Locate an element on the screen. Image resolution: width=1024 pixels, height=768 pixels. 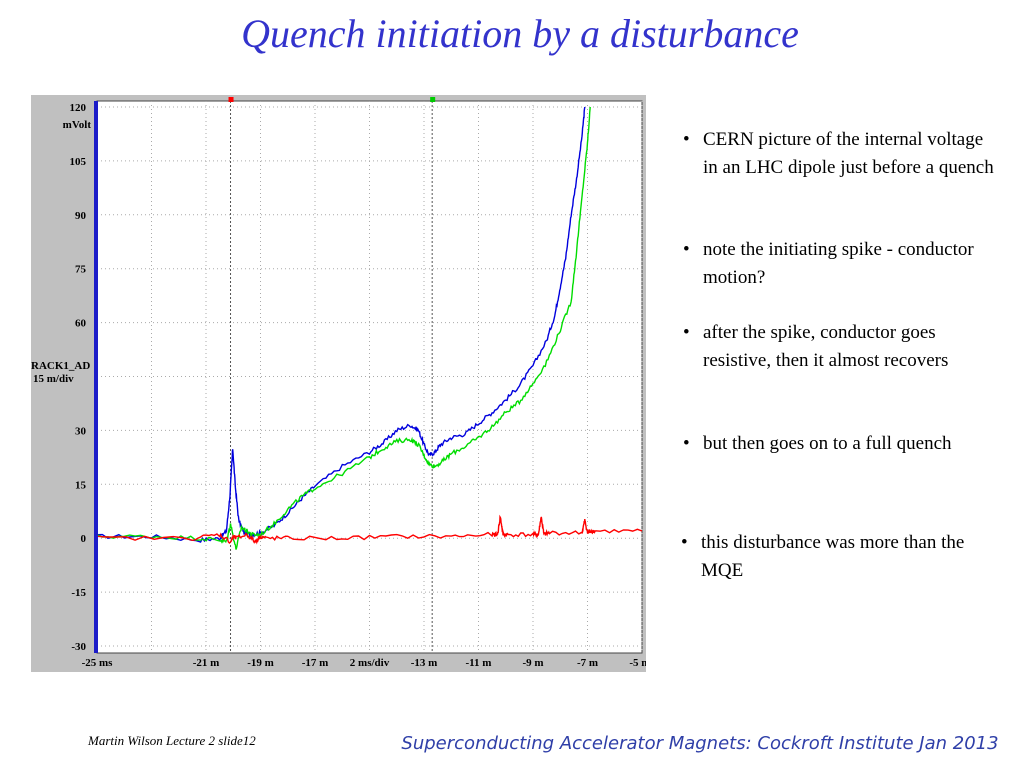
x-tick-label: -19 m is located at coordinates (260, 663).